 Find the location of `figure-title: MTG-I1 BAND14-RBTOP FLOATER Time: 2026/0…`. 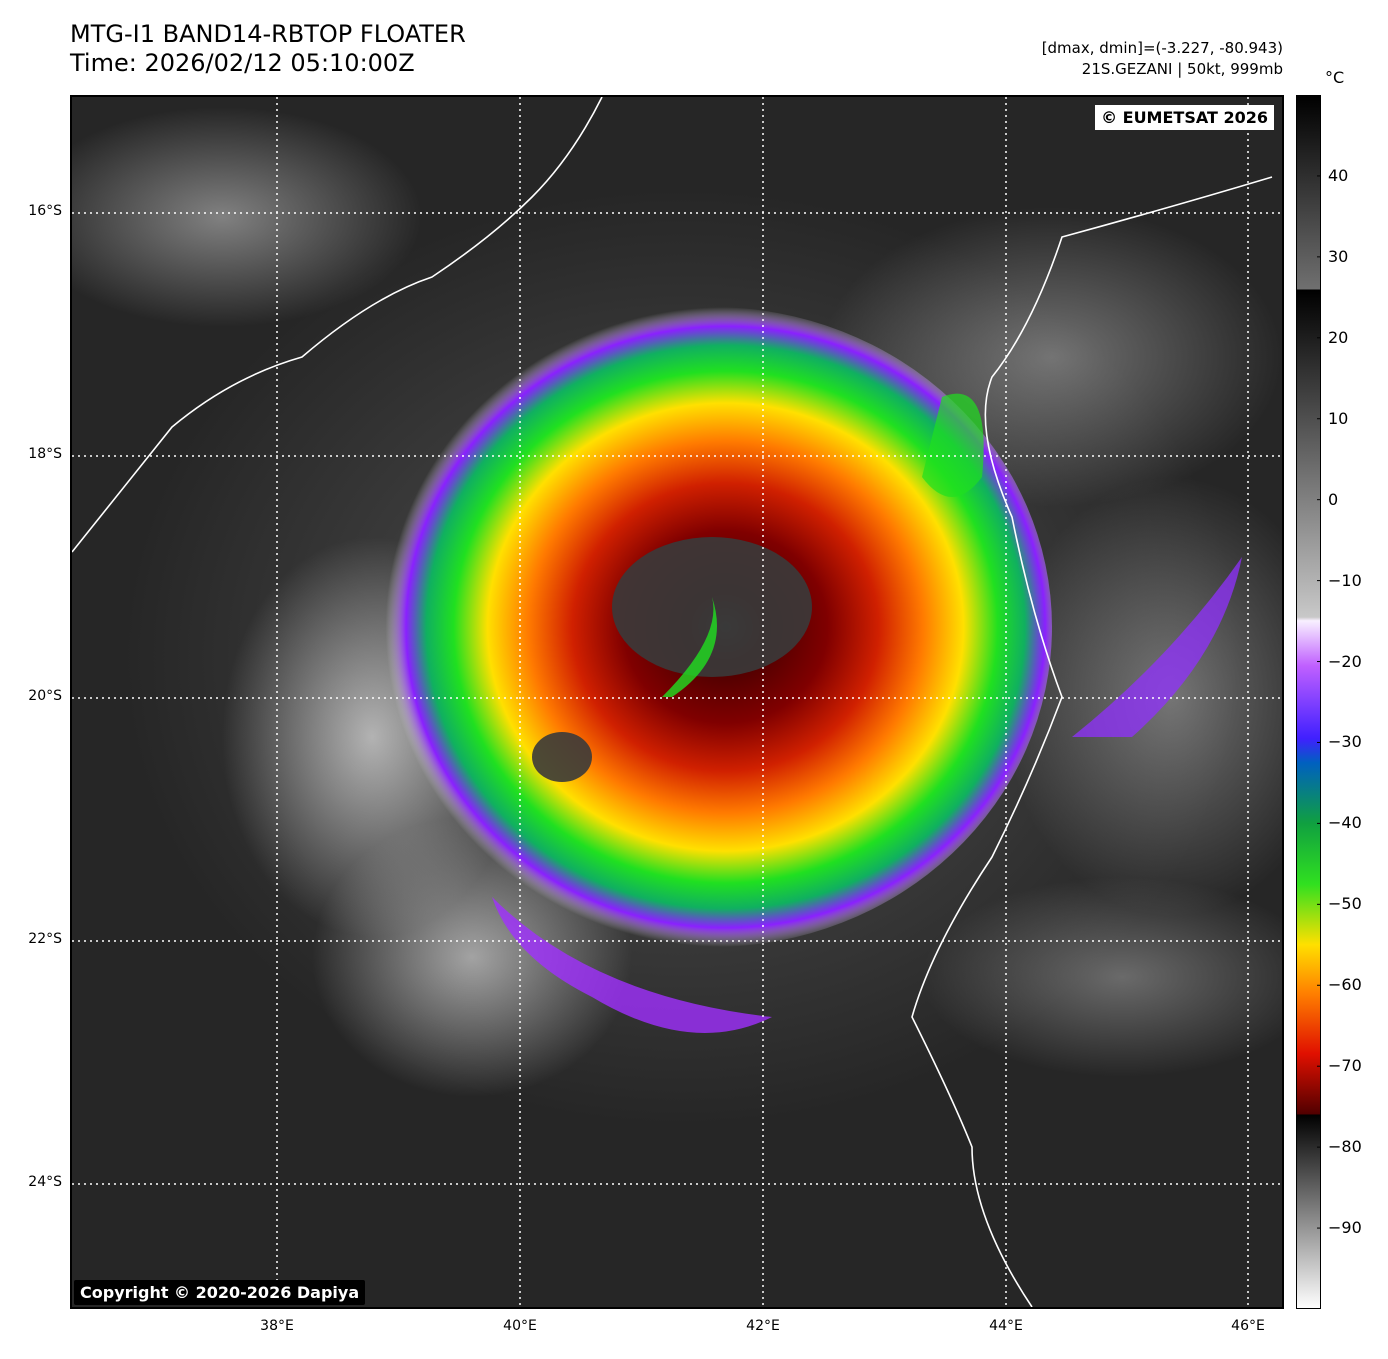

figure-title: MTG-I1 BAND14-RBTOP FLOATER Time: 2026/0… is located at coordinates (268, 49).